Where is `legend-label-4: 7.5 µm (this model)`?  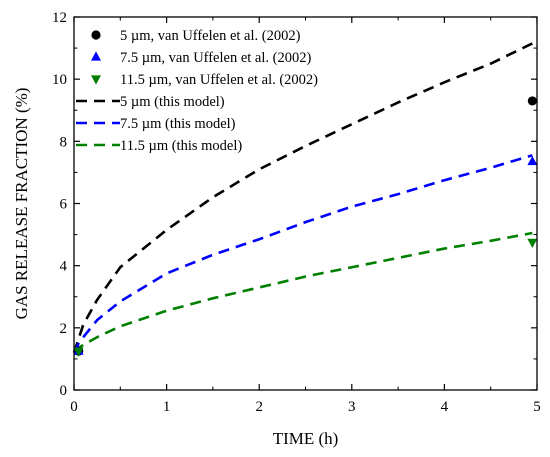 legend-label-4: 7.5 µm (this model) is located at coordinates (178, 124).